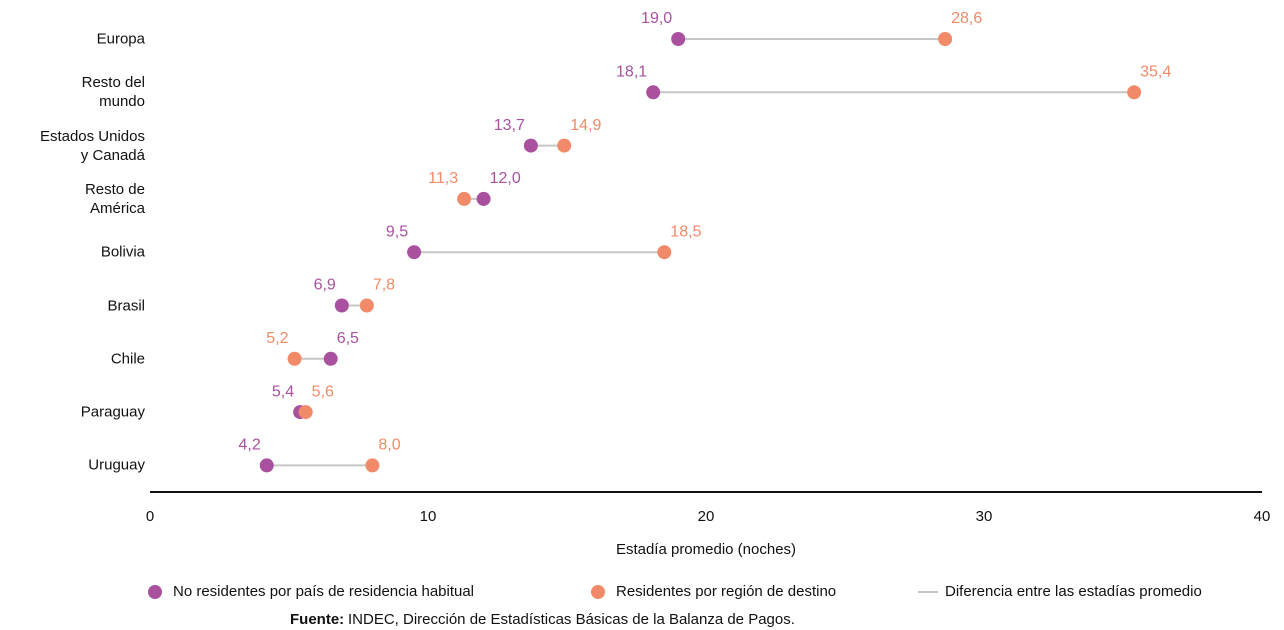 The width and height of the screenshot is (1284, 630). What do you see at coordinates (1262, 516) in the screenshot?
I see `x-tick-label: 40` at bounding box center [1262, 516].